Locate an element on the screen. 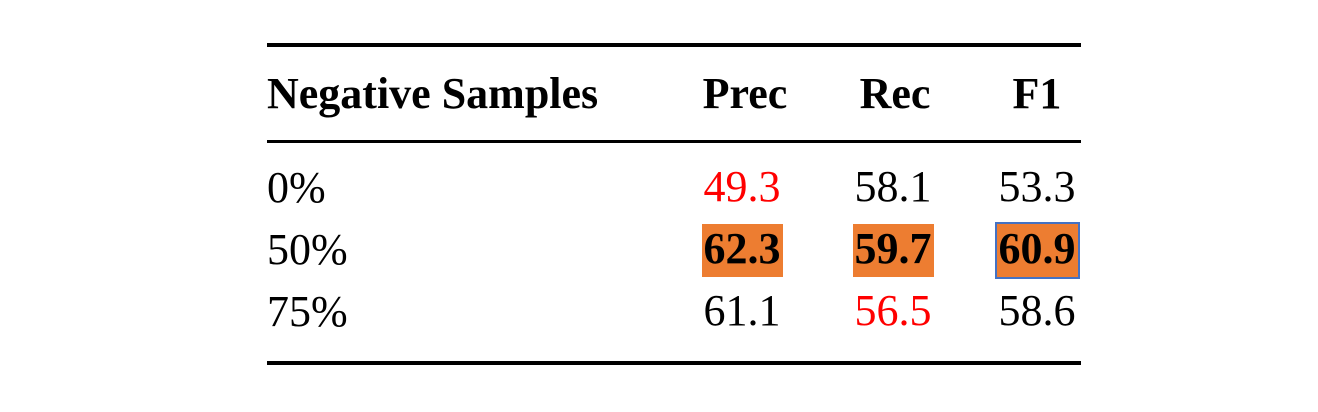  bottom-rule is located at coordinates (674, 363).